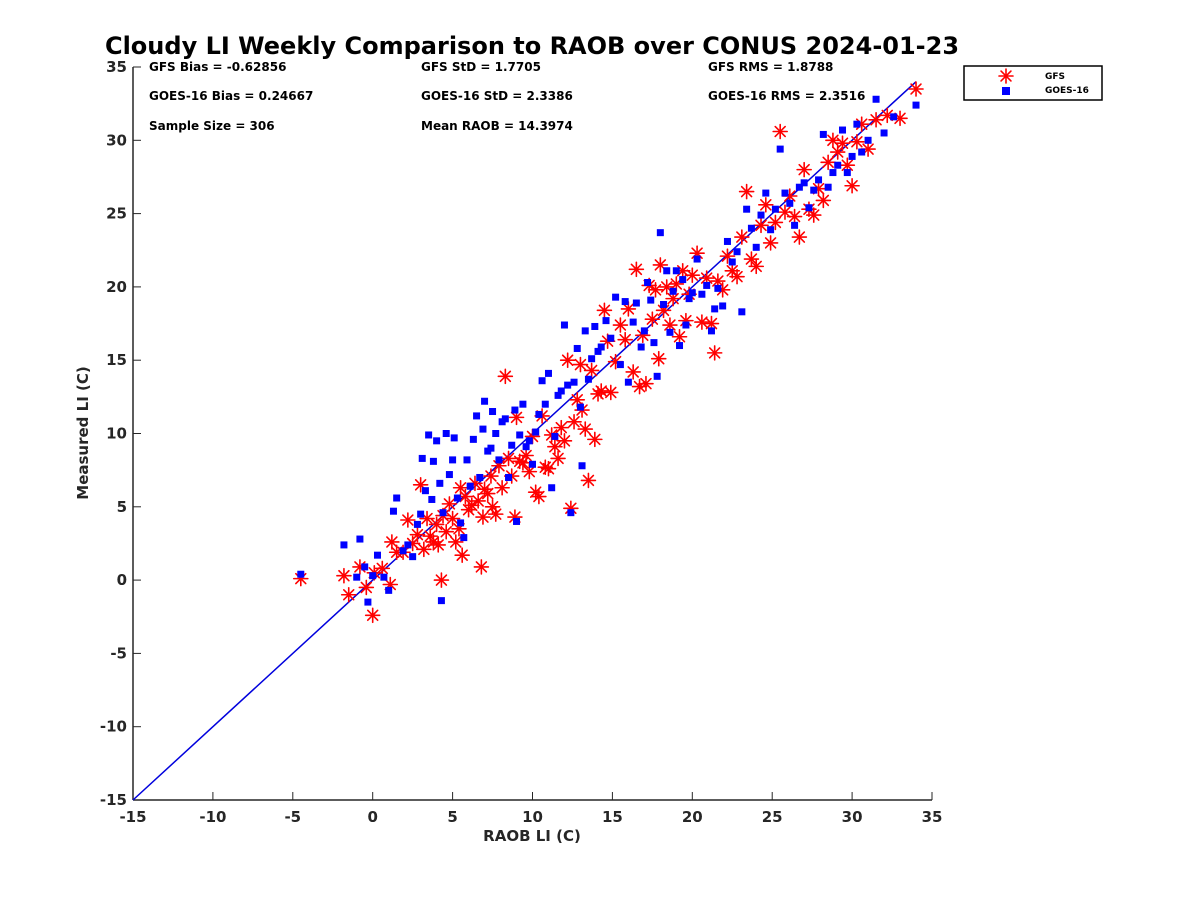  I want to click on stat-text: Mean RAOB = 14.3974, so click(497, 126).